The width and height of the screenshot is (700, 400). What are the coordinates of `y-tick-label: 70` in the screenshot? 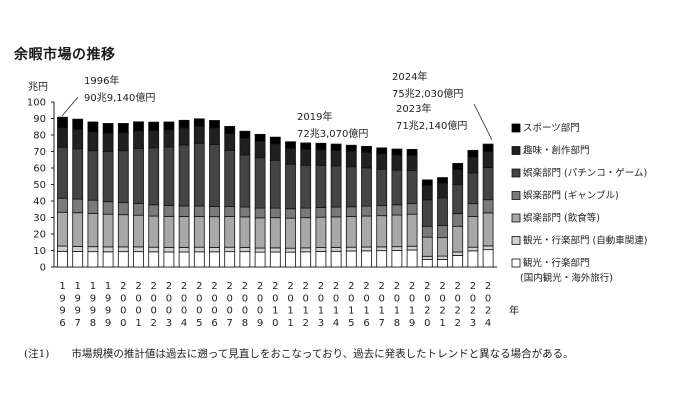 It's located at (39, 152).